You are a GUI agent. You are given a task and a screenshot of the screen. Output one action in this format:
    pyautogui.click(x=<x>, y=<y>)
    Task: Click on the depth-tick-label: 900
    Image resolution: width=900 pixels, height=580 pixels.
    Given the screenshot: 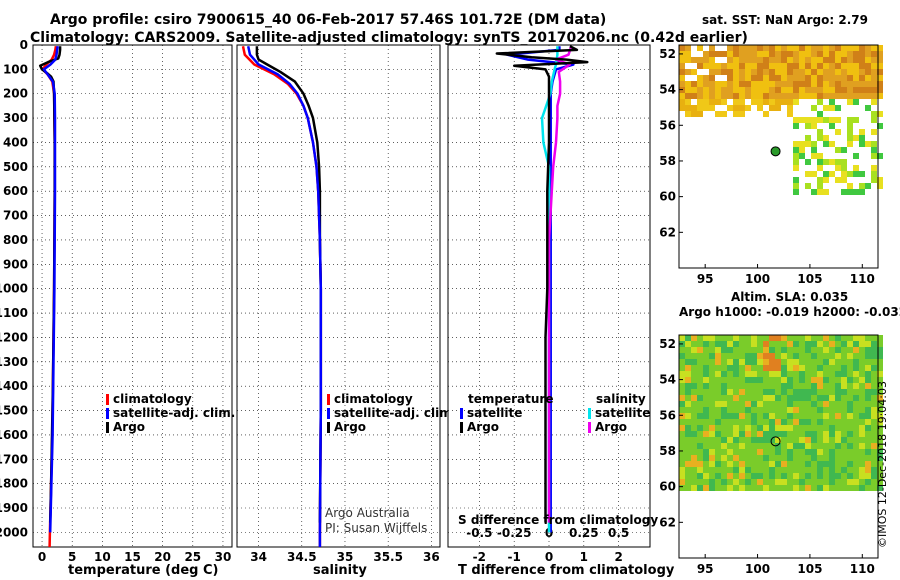 What is the action you would take?
    pyautogui.click(x=15, y=264)
    